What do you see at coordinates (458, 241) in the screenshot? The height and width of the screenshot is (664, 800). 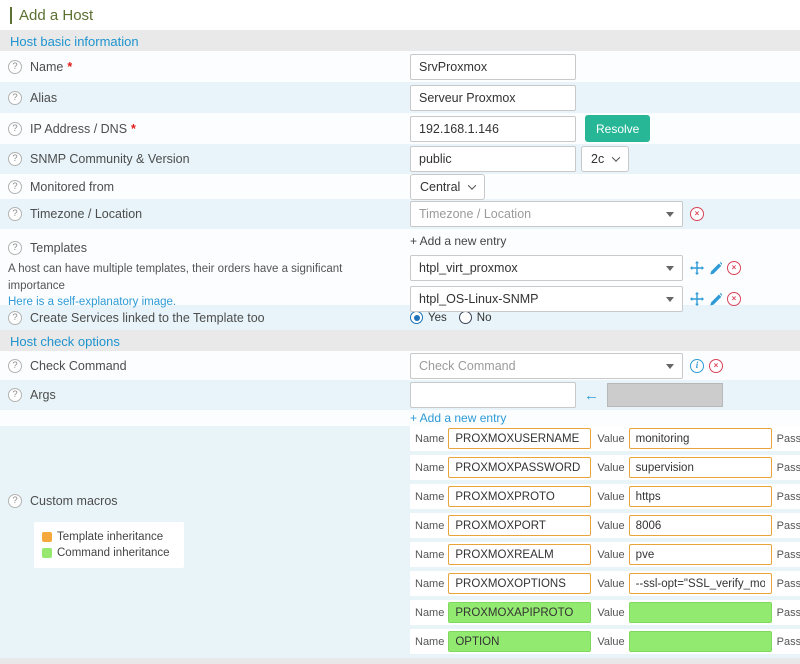 I see `templates-add-entry: + Add a new entry` at bounding box center [458, 241].